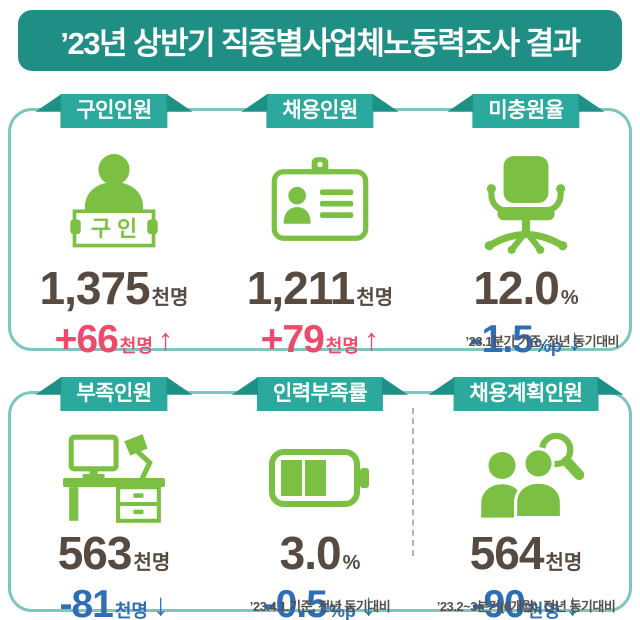  I want to click on panel-hires-label: 채용인원, so click(320, 111).